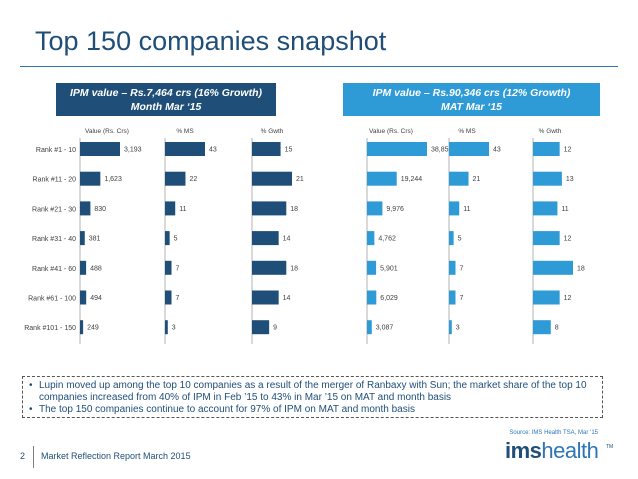 The height and width of the screenshot is (479, 638). I want to click on title-rule, so click(319, 66).